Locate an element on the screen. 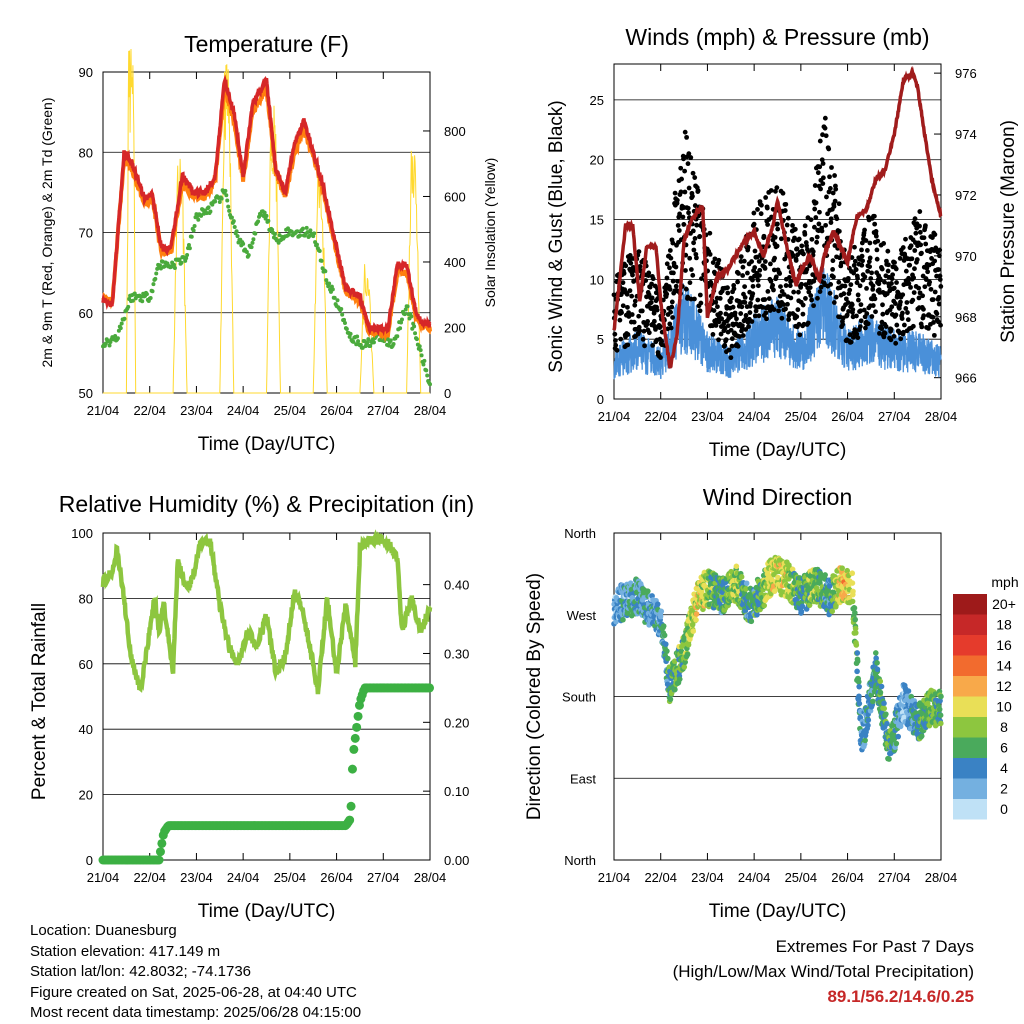 This screenshot has height=1024, width=1024. y-tick-label: 60 is located at coordinates (86, 664).